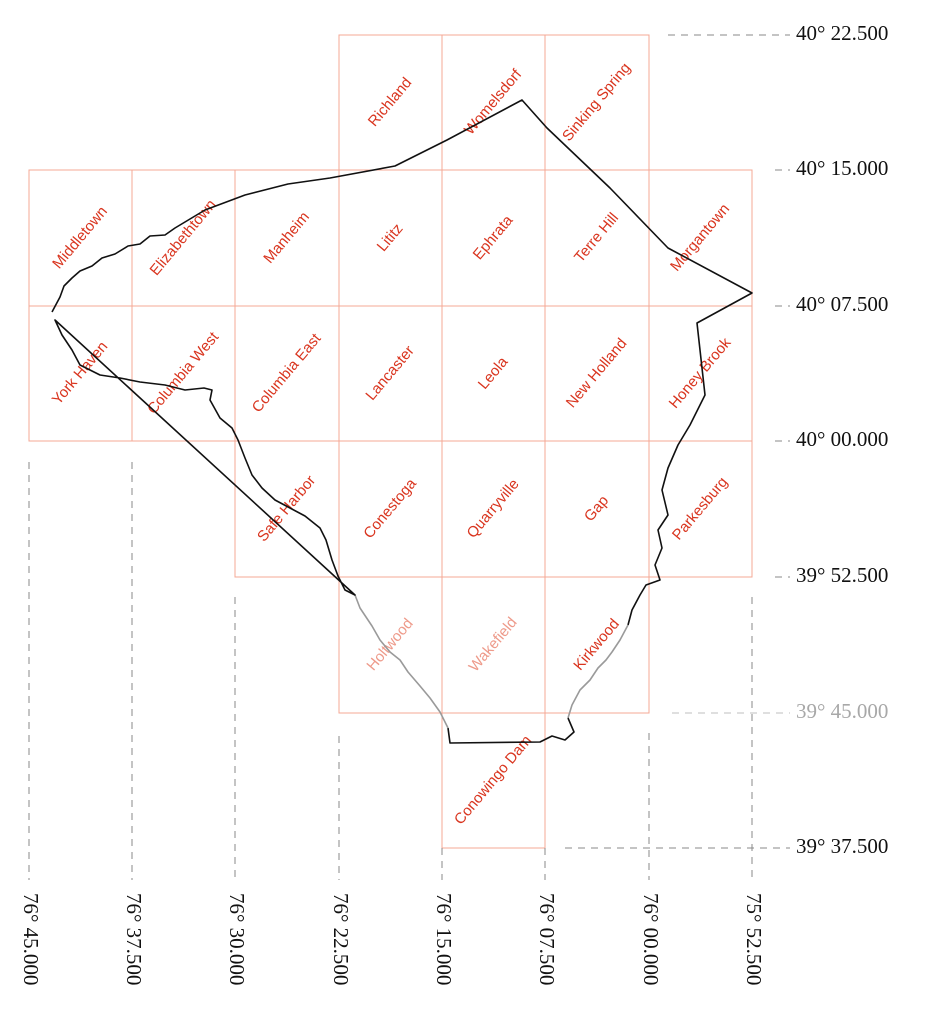 Image resolution: width=933 pixels, height=1023 pixels. What do you see at coordinates (390, 508) in the screenshot?
I see `quadrangle-label: Conestoga` at bounding box center [390, 508].